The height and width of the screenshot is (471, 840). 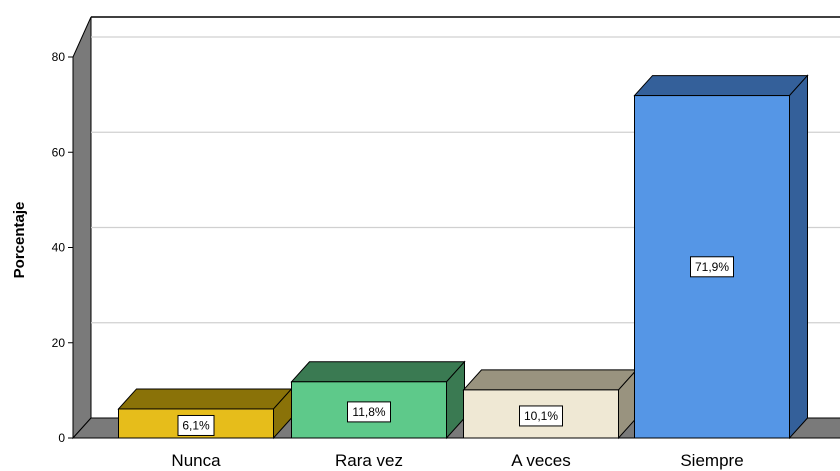 I want to click on data-label: 10,1%, so click(x=541, y=416).